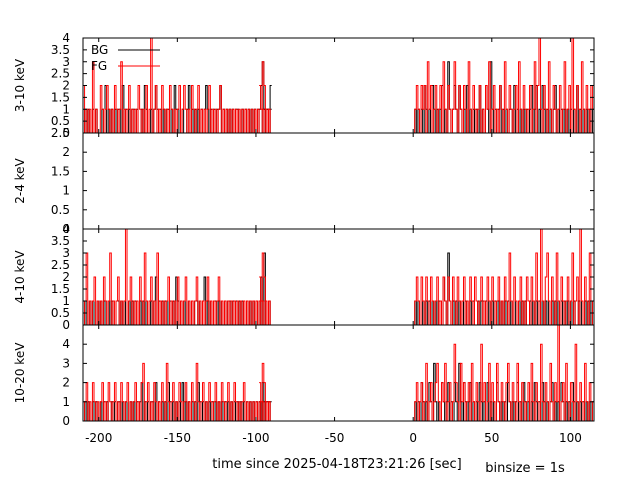 This screenshot has width=640, height=480. What do you see at coordinates (60, 97) in the screenshot?
I see `panel-1-ytick-label: 1.5` at bounding box center [60, 97].